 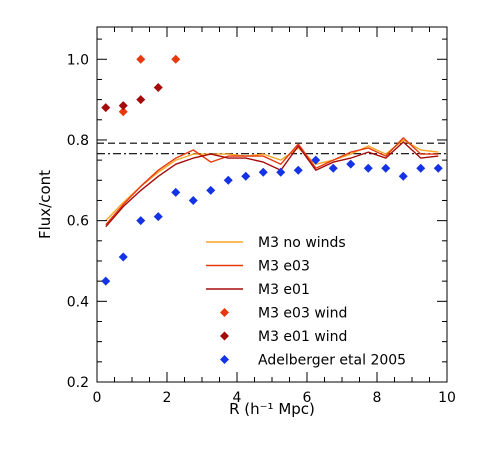 I want to click on legend-item-4: M3 e01 wind, so click(x=283, y=337).